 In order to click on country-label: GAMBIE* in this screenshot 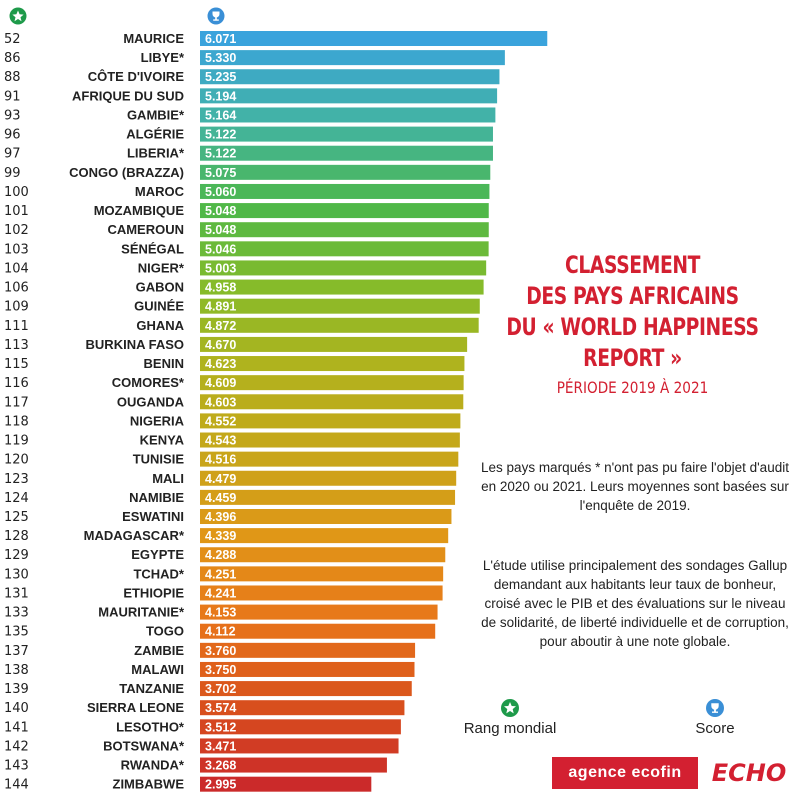, I will do `click(156, 114)`.